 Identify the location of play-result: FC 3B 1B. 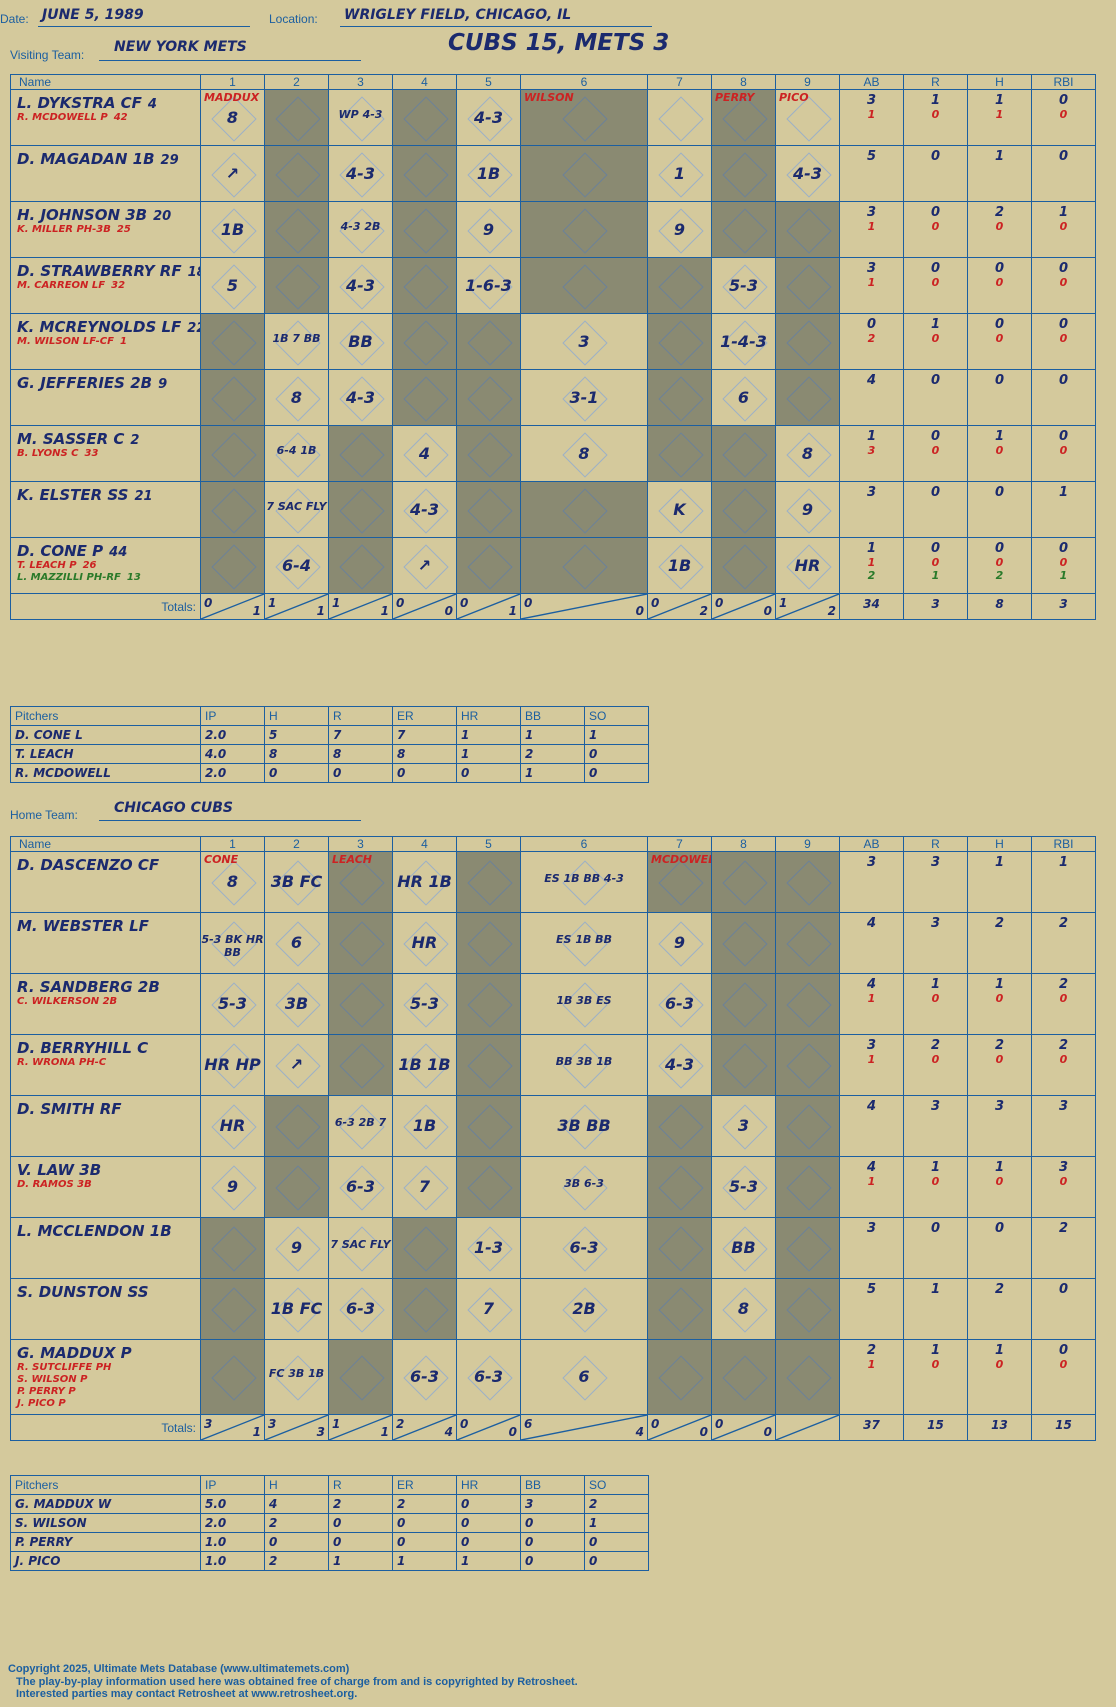
(296, 1373).